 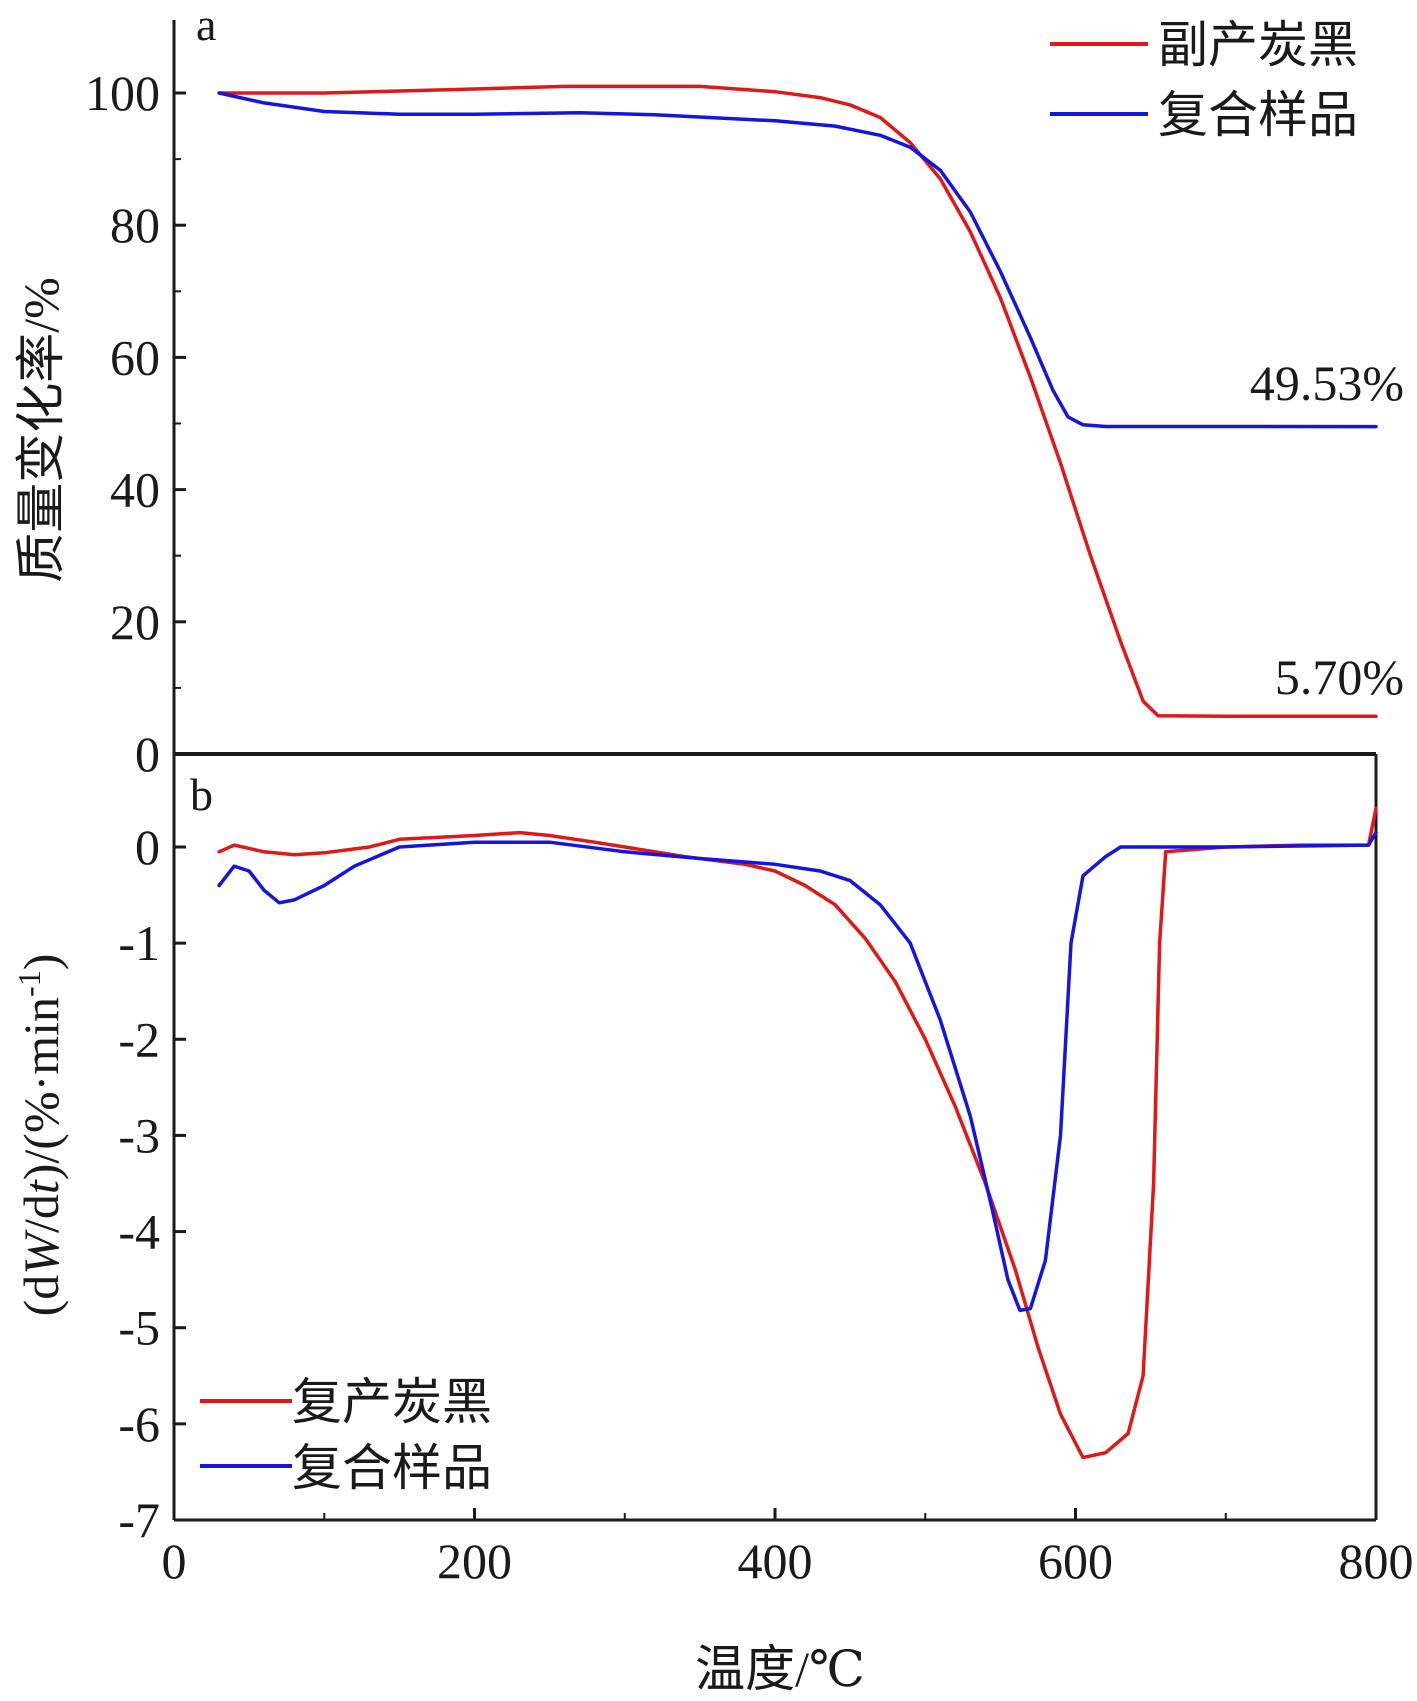 I want to click on panel-a-y-tick-label: 80, so click(x=135, y=225).